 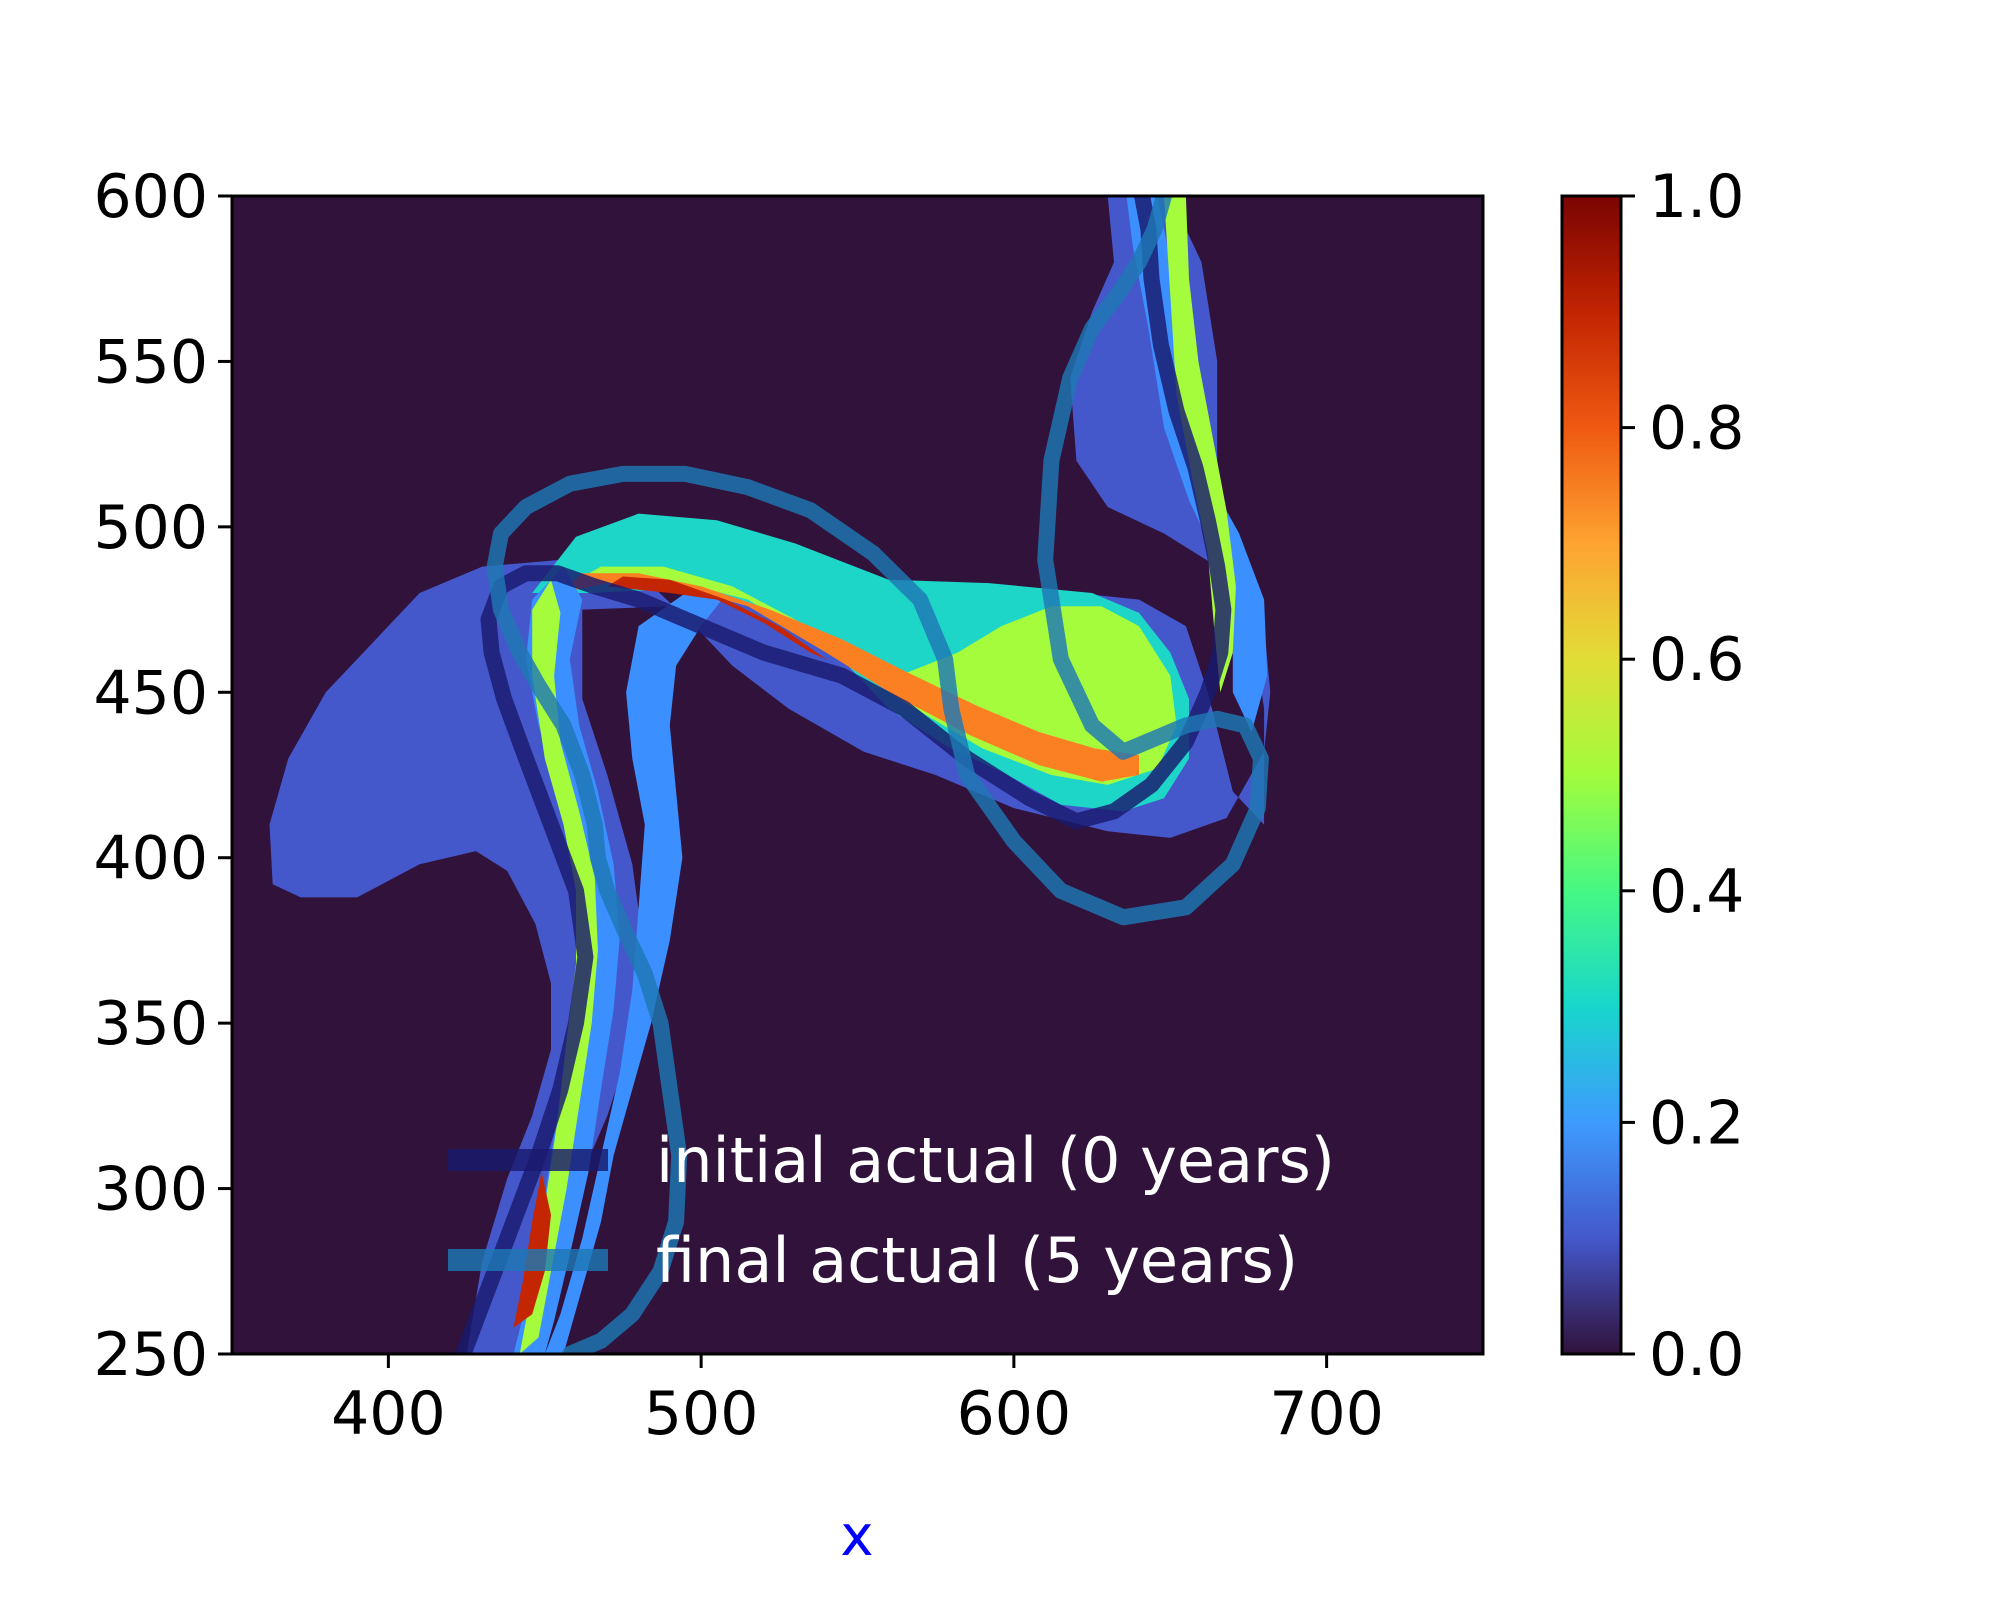 I want to click on colorbar-frame, so click(x=1591, y=775).